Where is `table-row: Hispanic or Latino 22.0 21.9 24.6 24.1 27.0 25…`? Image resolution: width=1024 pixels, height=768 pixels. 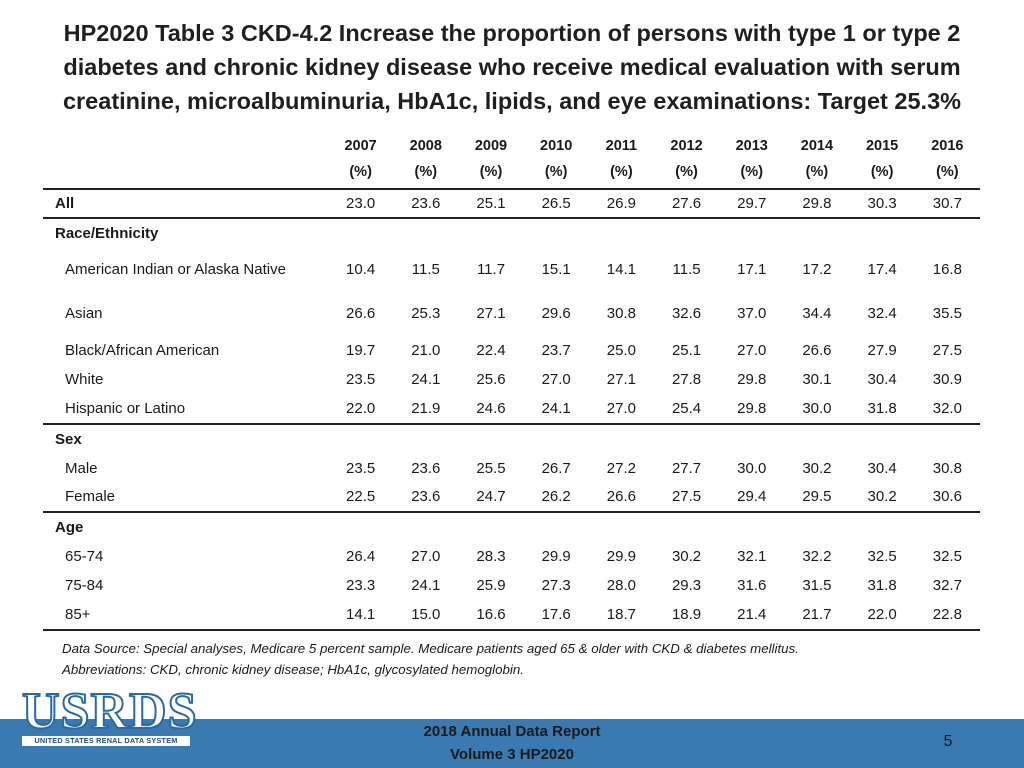
table-row: Hispanic or Latino 22.0 21.9 24.6 24.1 27.0 25… is located at coordinates (511, 409).